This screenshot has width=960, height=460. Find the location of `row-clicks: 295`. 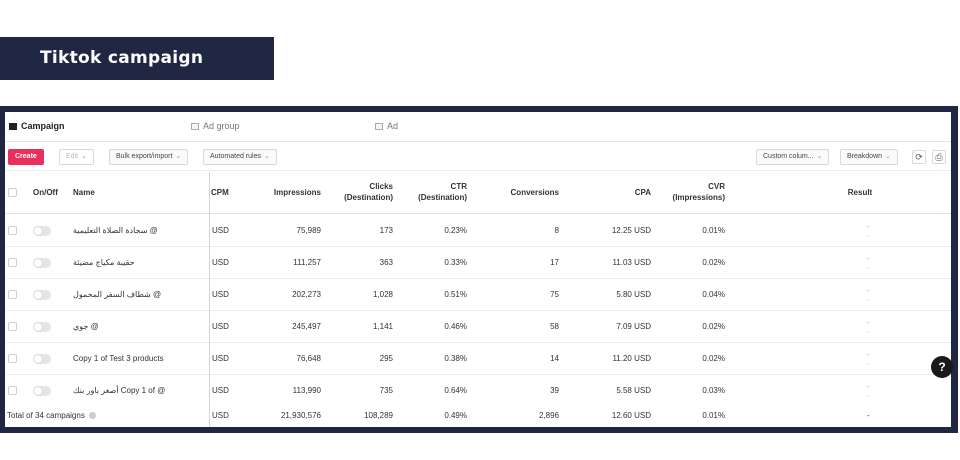

row-clicks: 295 is located at coordinates (386, 358).